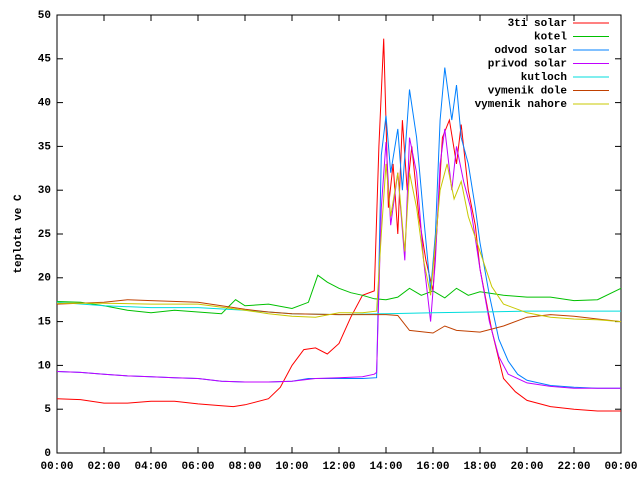 This screenshot has width=640, height=480. I want to click on legend-label: kotel, so click(550, 37).